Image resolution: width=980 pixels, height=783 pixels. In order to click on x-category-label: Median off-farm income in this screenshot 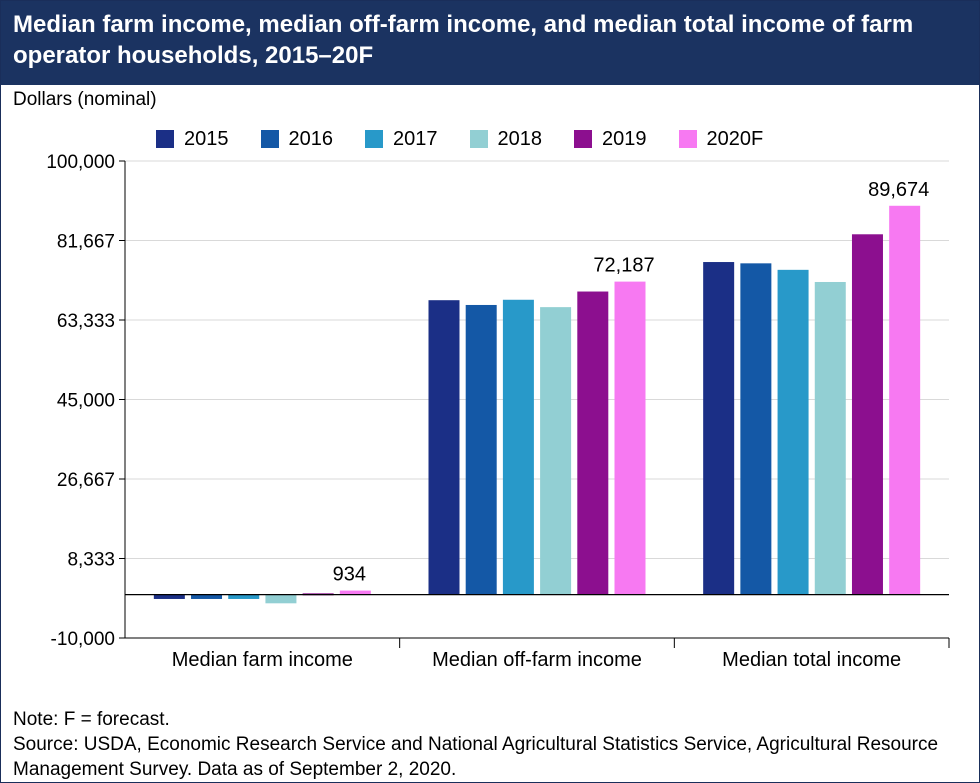, I will do `click(537, 660)`.